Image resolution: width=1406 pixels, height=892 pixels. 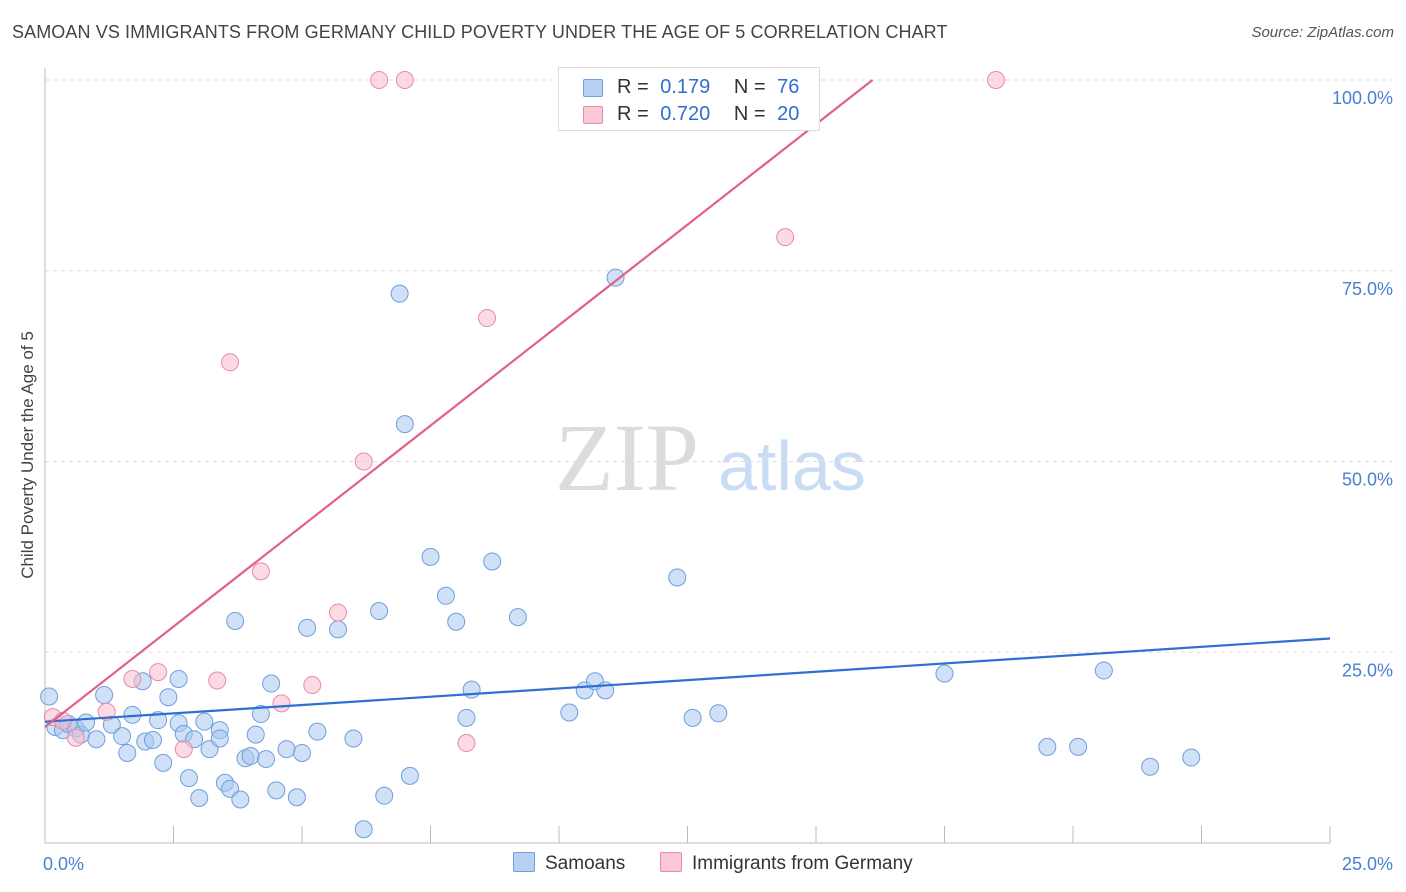 What do you see at coordinates (687, 680) in the screenshot?
I see `samoans-trend-line` at bounding box center [687, 680].